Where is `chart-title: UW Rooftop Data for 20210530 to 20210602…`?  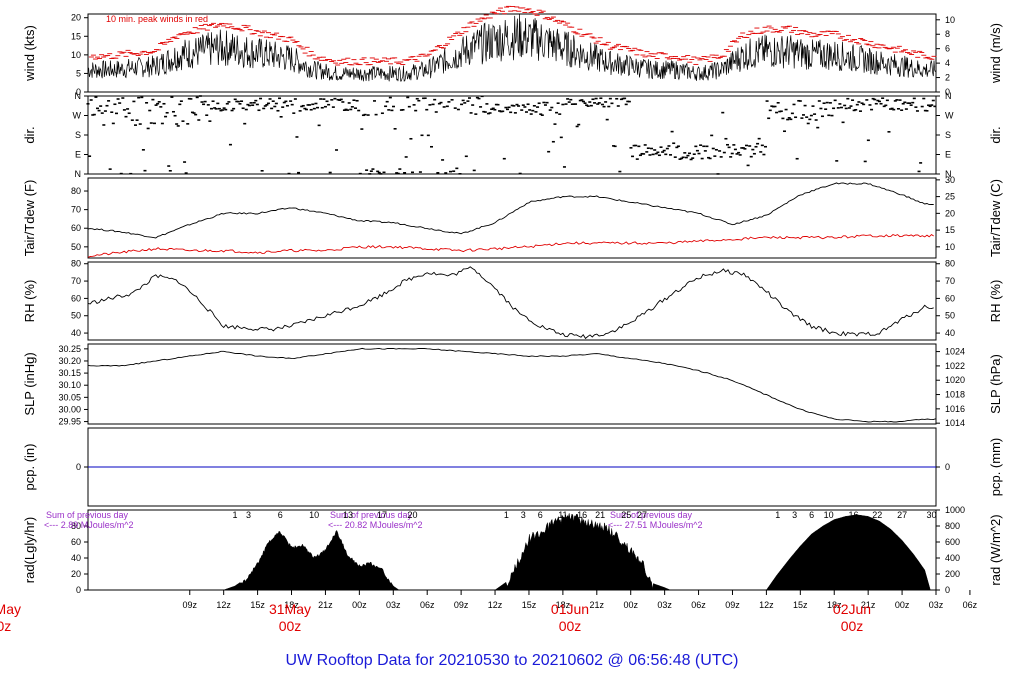 chart-title: UW Rooftop Data for 20210530 to 20210602… is located at coordinates (512, 660).